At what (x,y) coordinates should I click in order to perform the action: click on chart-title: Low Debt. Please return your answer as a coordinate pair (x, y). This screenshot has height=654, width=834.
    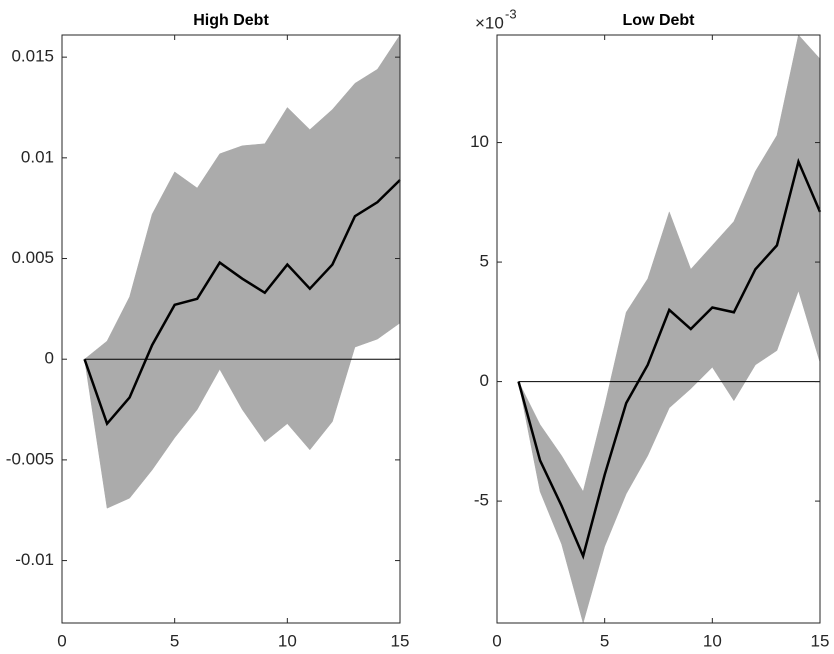
    Looking at the image, I should click on (659, 20).